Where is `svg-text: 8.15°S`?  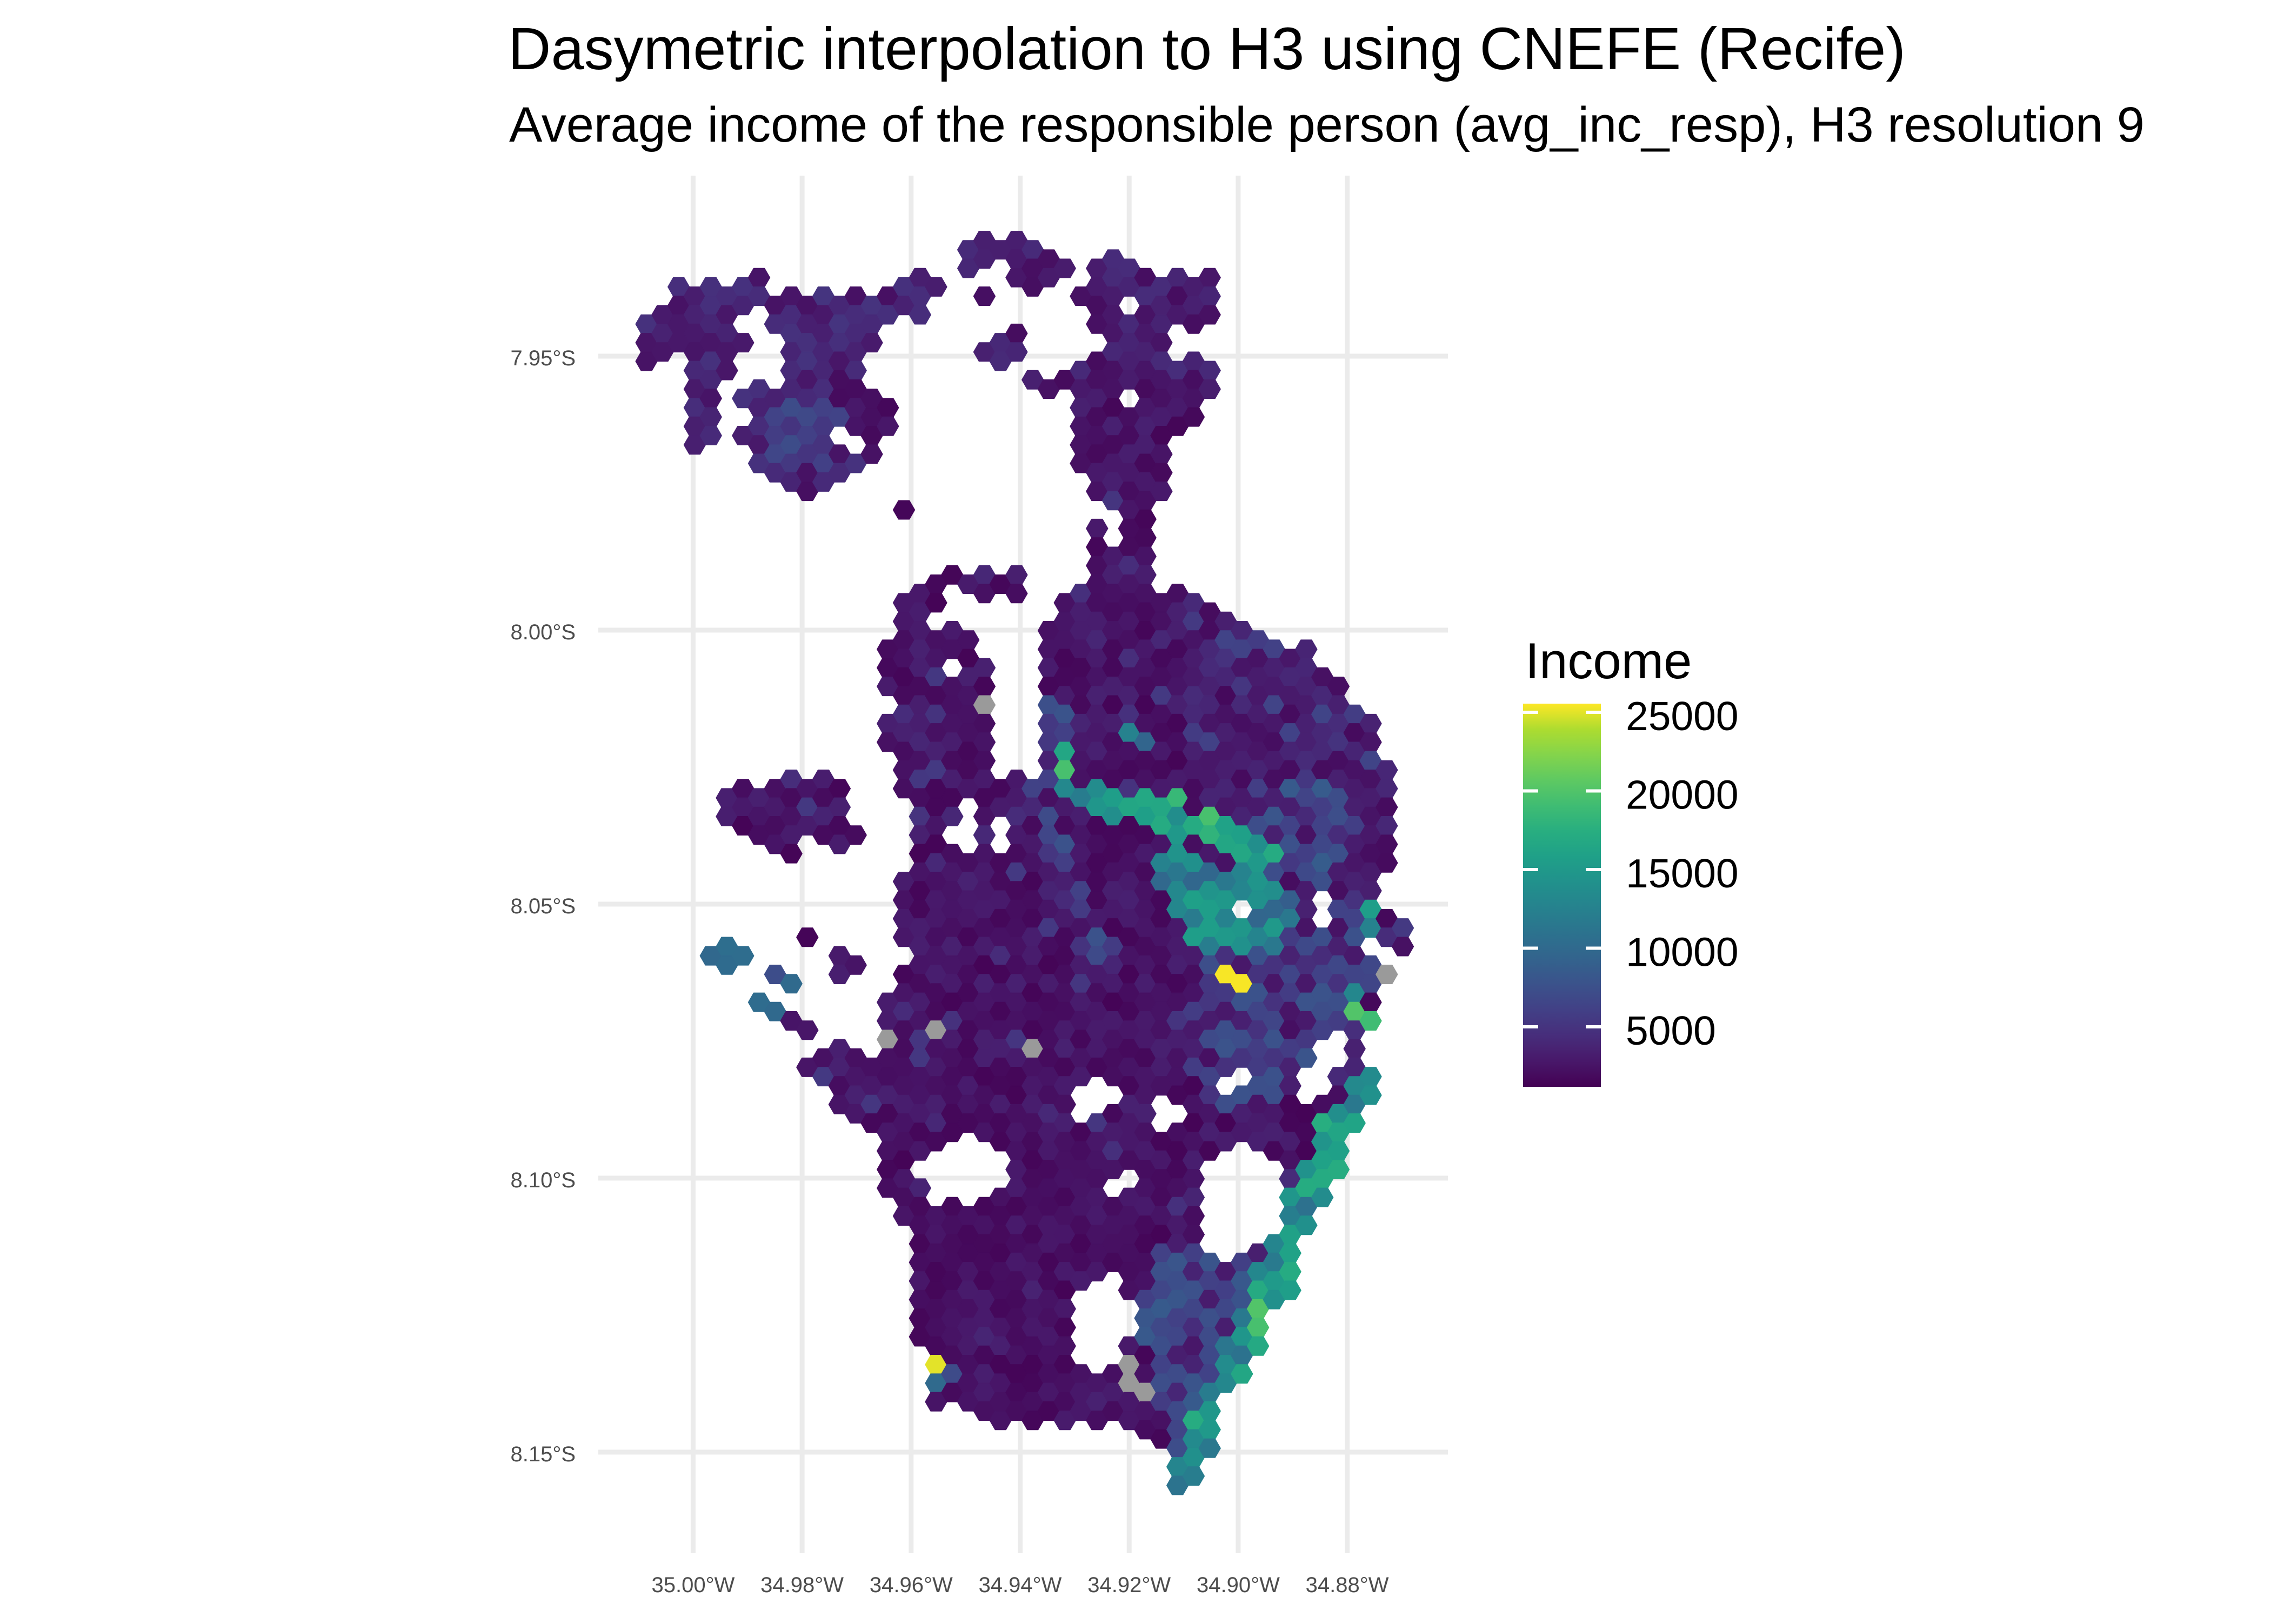 svg-text: 8.15°S is located at coordinates (543, 1454).